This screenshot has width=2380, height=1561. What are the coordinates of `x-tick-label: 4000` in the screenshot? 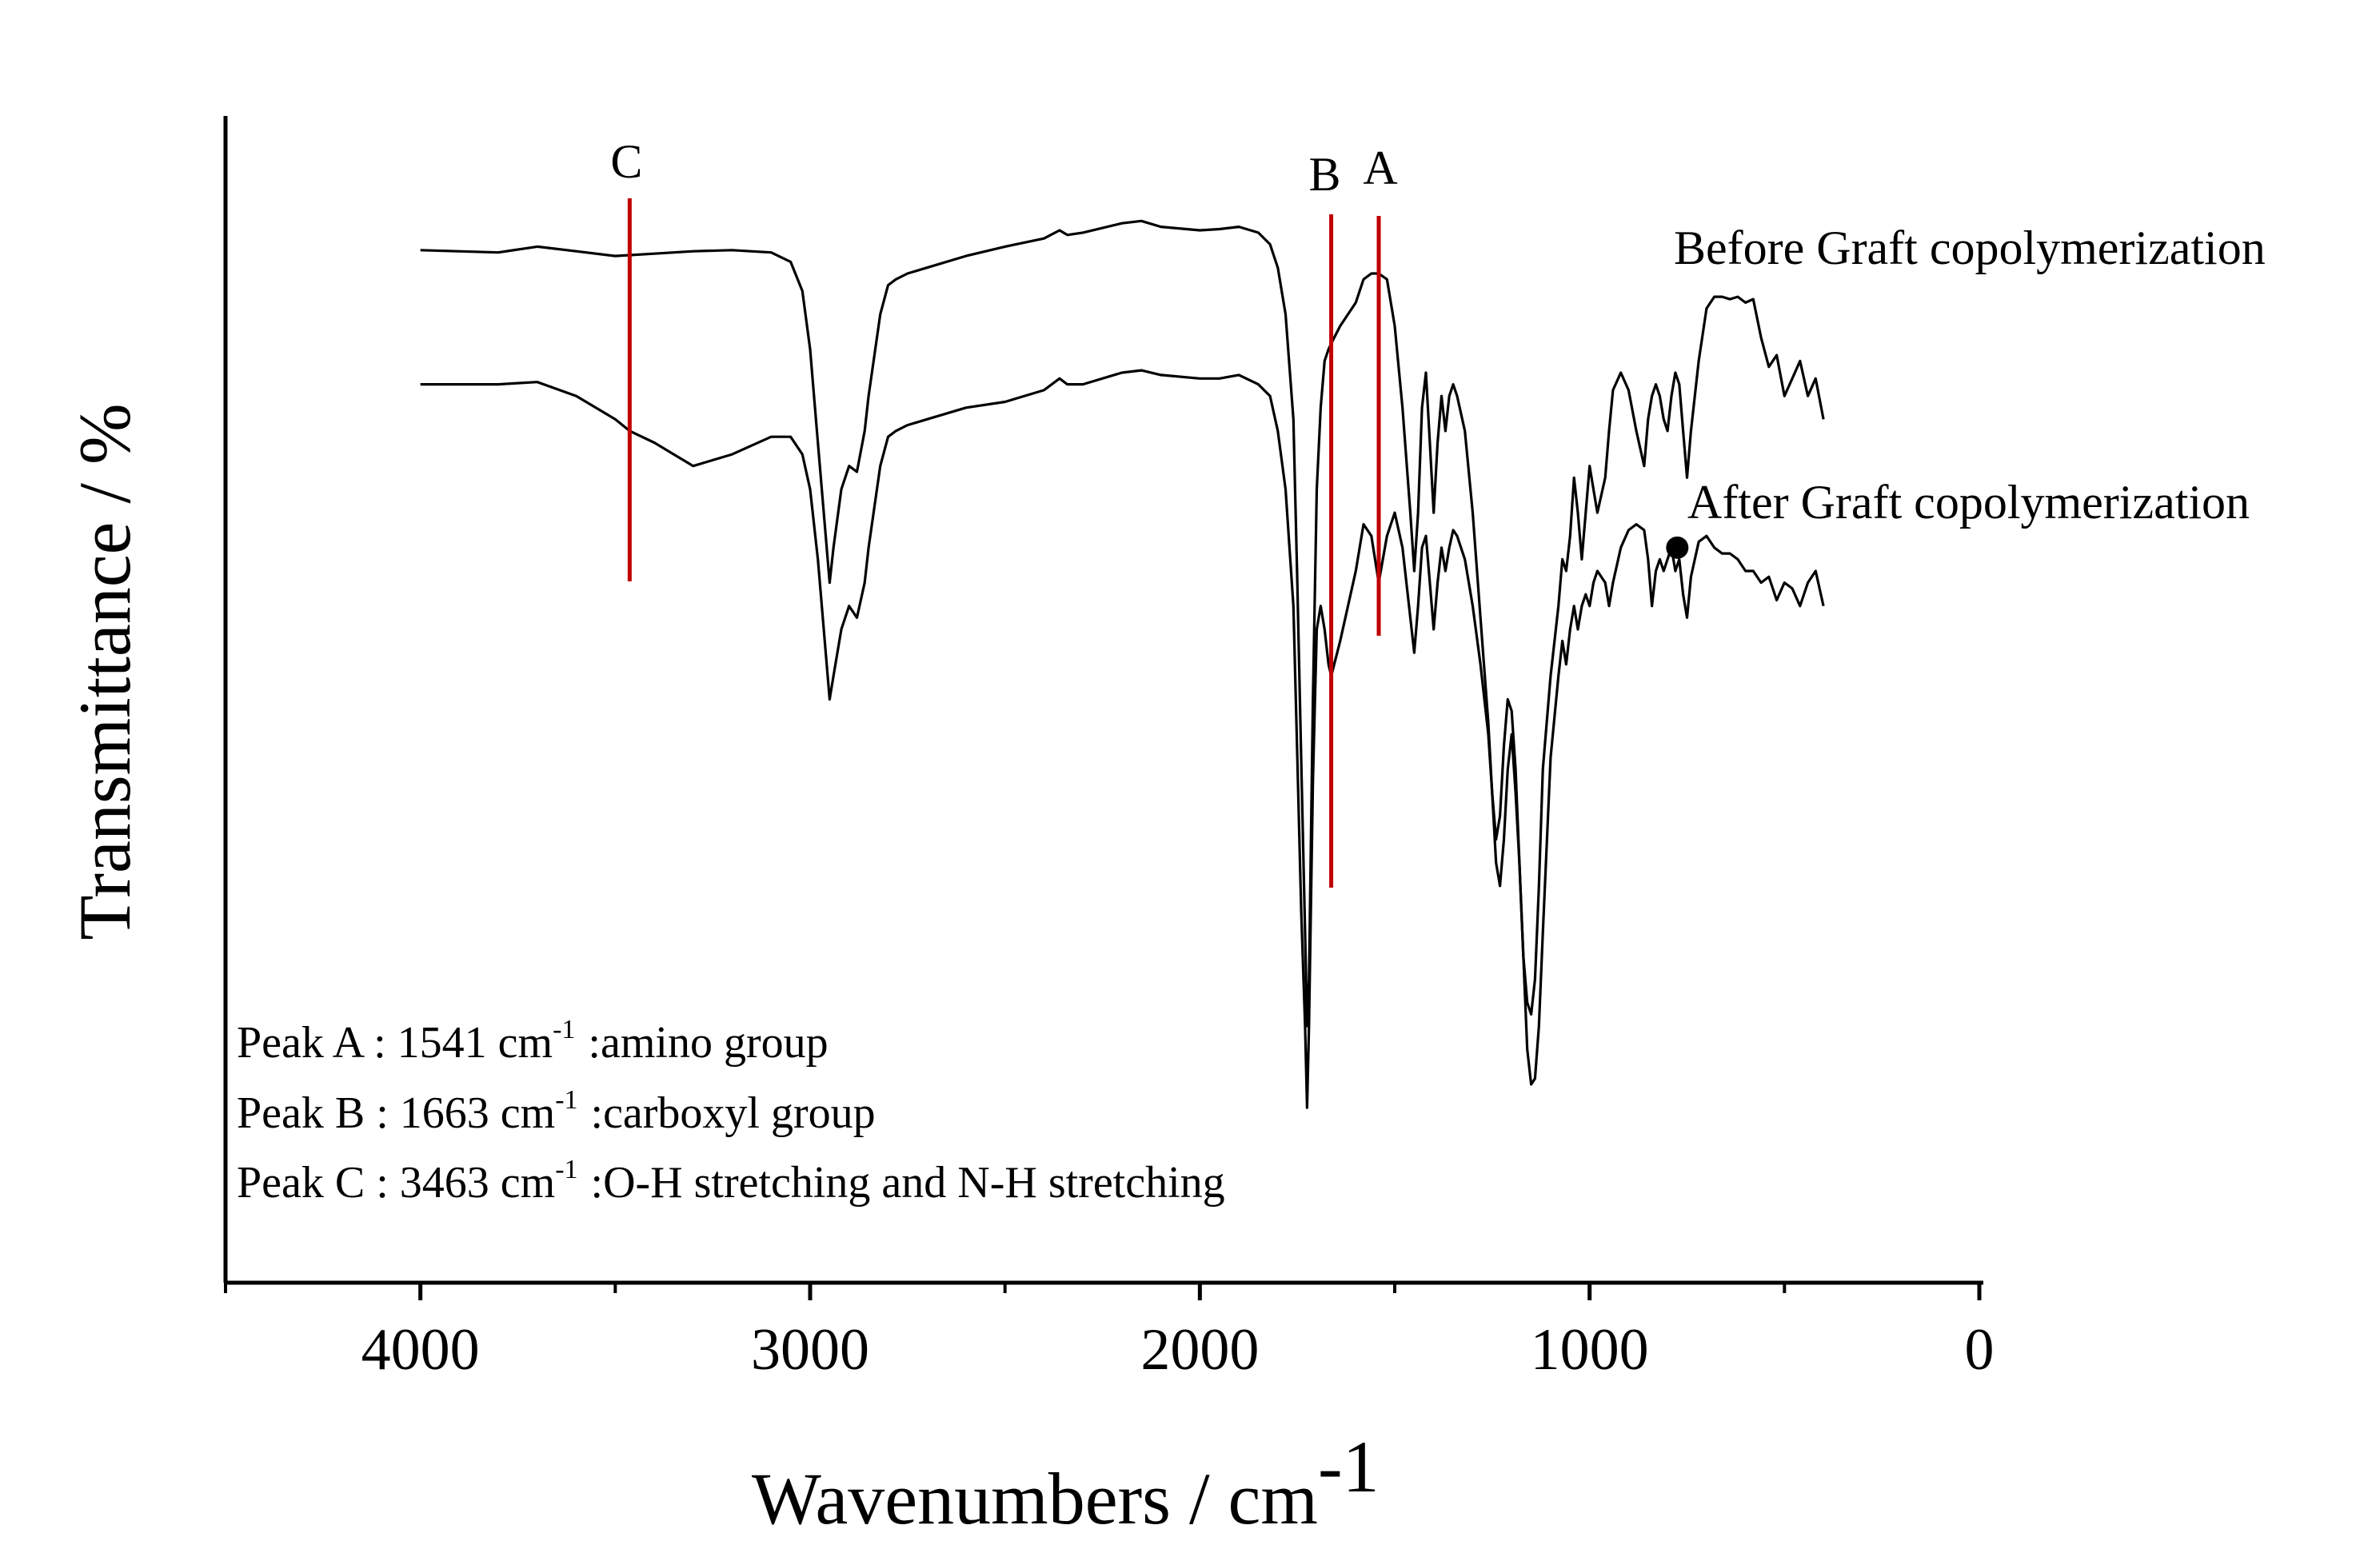 It's located at (420, 1350).